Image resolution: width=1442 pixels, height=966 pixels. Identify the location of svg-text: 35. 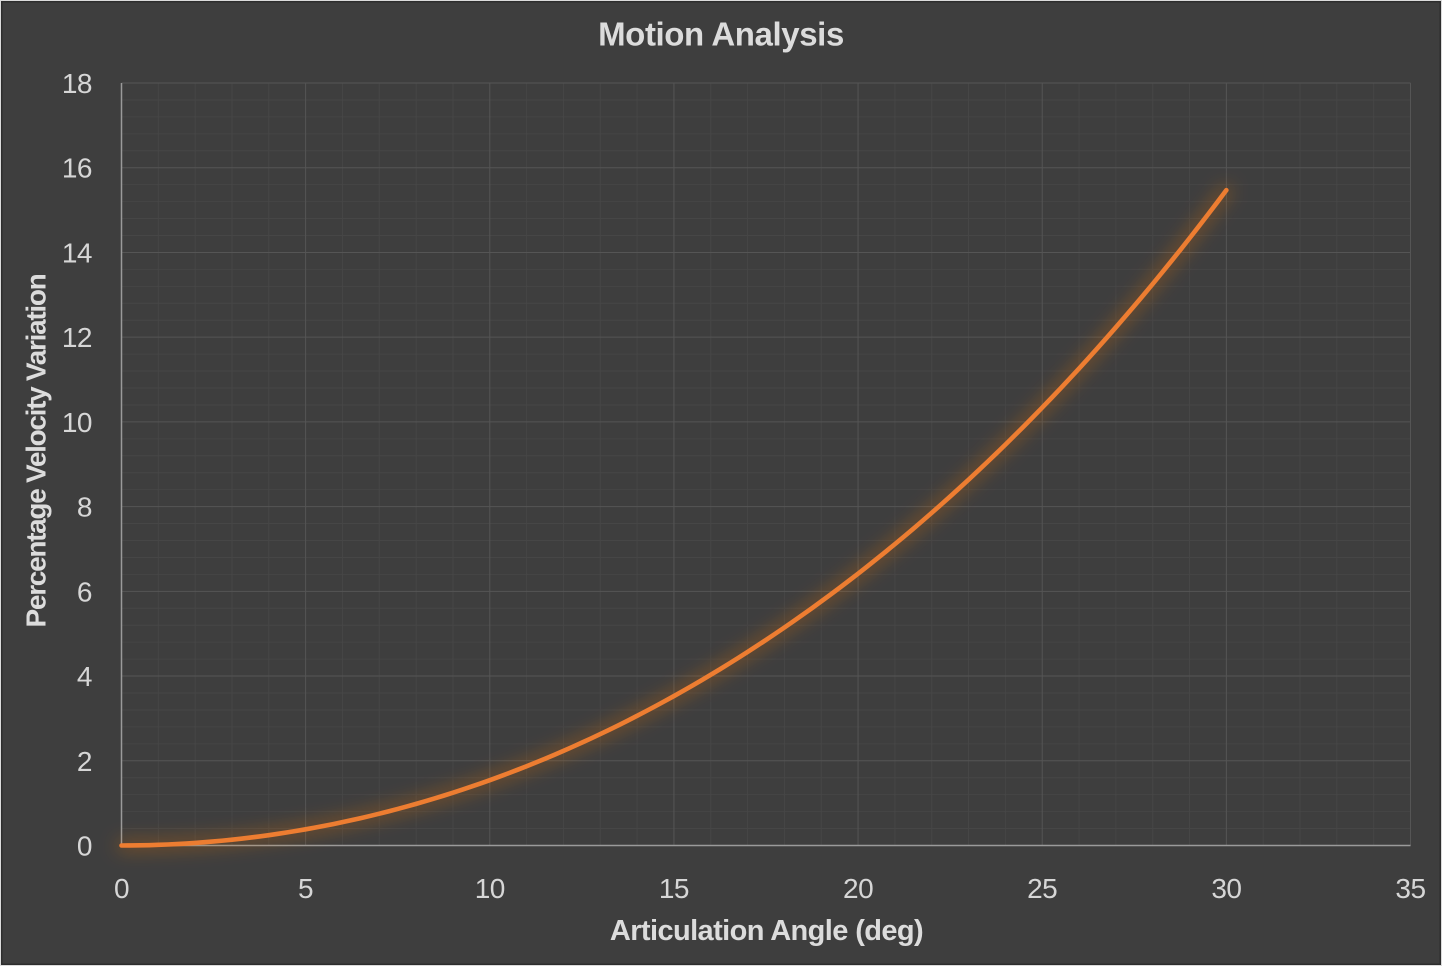
(1410, 888).